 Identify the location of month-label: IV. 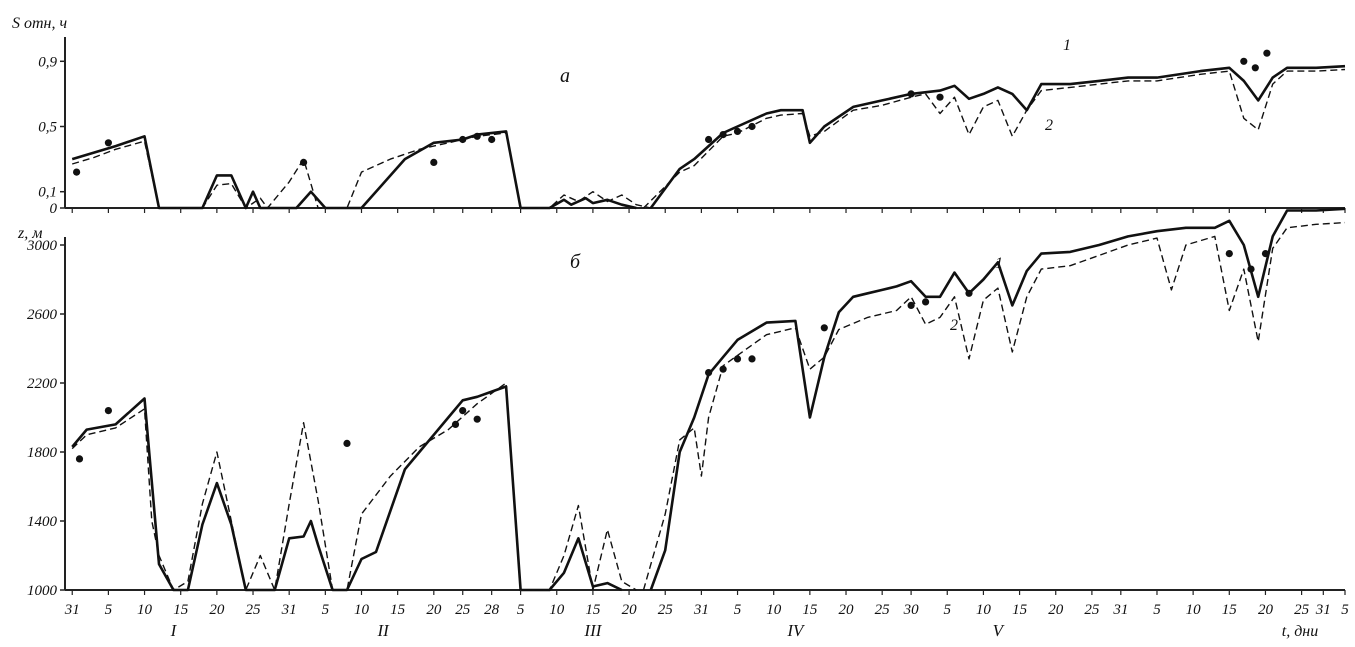
(796, 630).